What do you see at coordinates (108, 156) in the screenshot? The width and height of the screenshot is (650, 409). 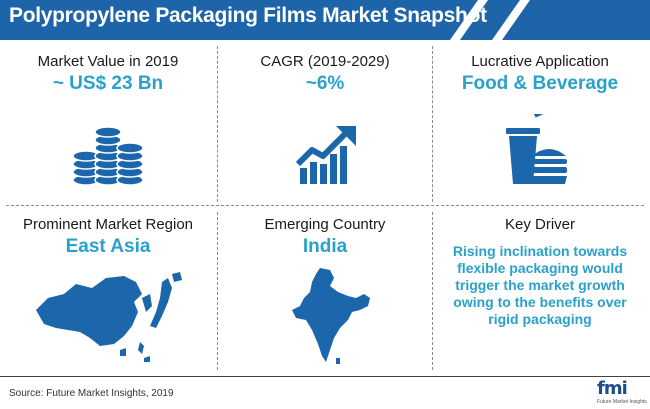 I see `coin-stack-icon` at bounding box center [108, 156].